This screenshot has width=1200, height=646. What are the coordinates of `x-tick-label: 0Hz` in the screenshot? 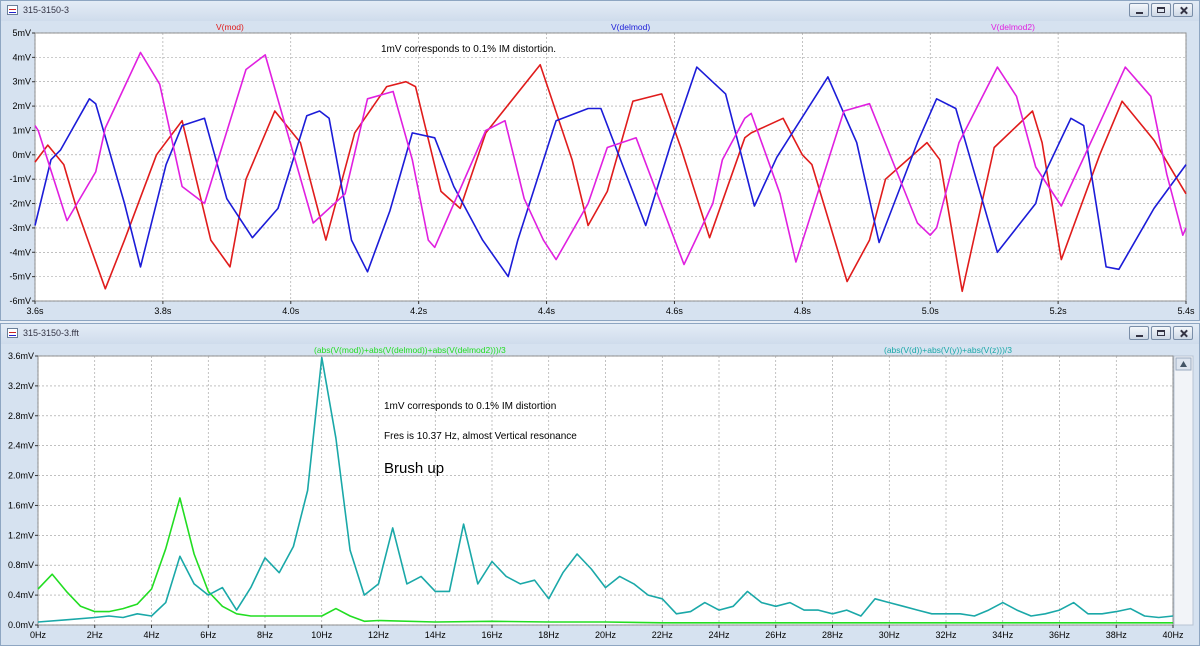 It's located at (38, 635).